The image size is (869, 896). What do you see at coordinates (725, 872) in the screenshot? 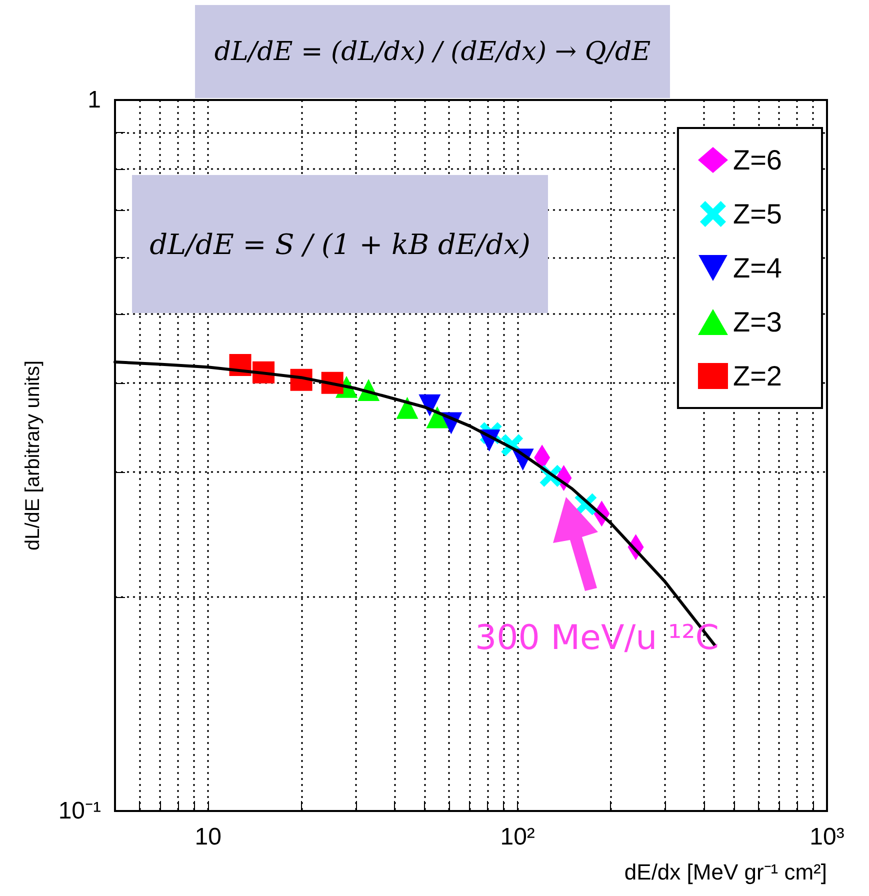
I see `x-axis-title: dE/dx [MeV gr⁻¹ cm²]` at bounding box center [725, 872].